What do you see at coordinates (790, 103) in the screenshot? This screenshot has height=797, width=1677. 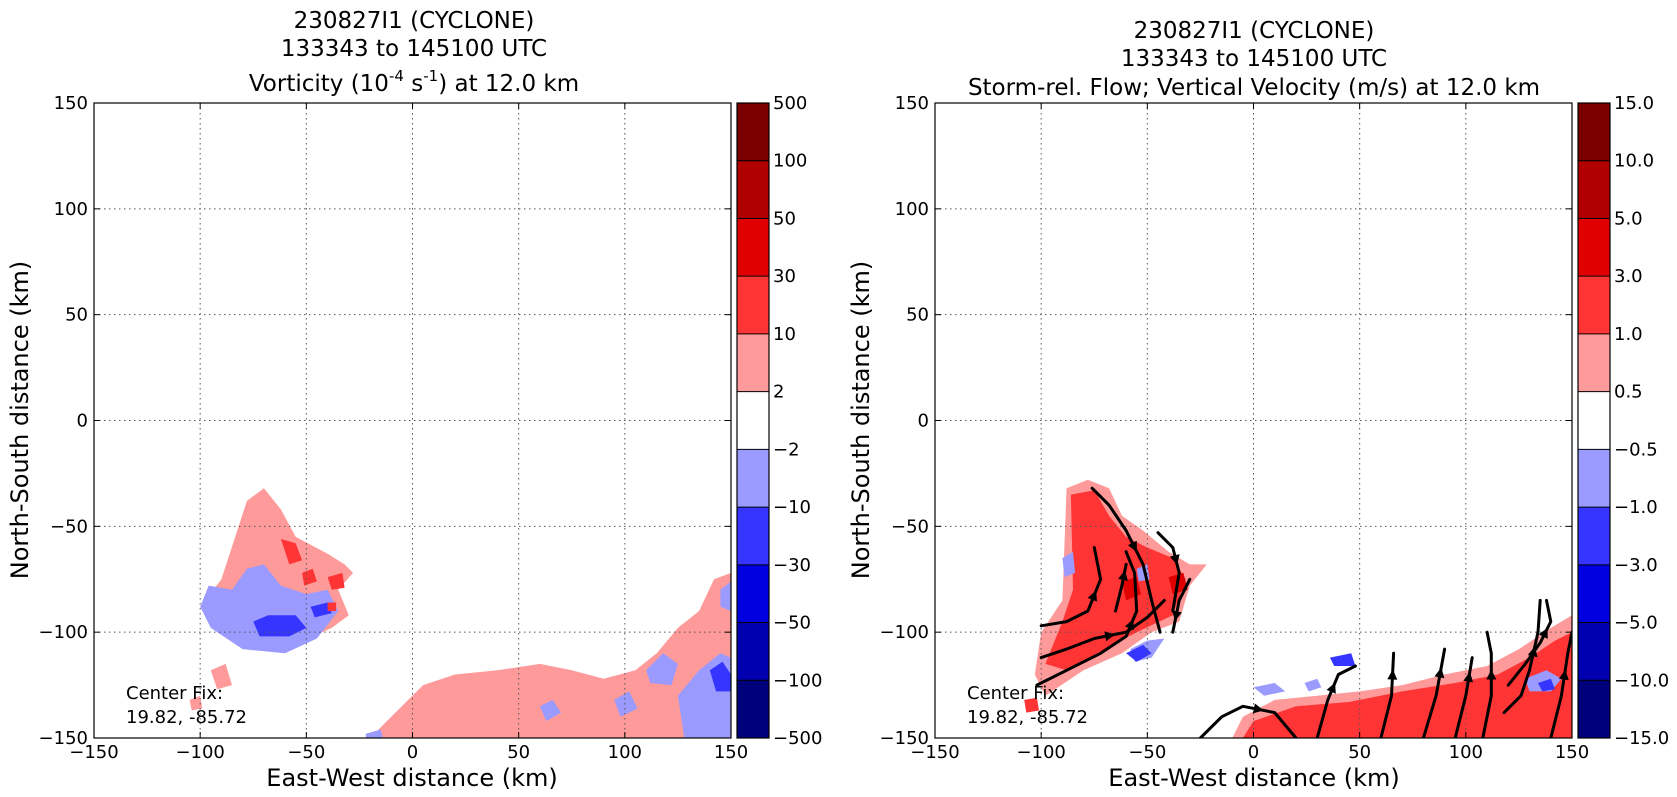 I see `colorbar-label: 500` at bounding box center [790, 103].